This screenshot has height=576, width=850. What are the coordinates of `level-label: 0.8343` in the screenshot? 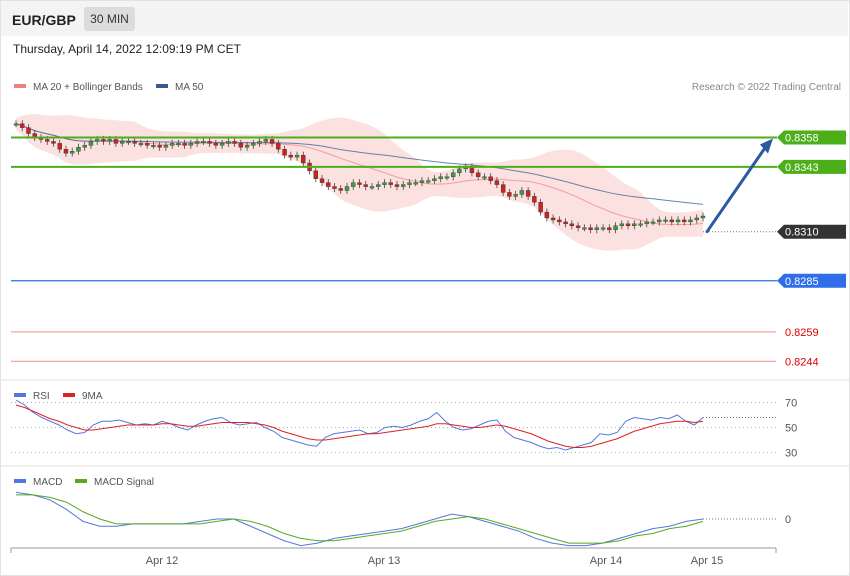 It's located at (802, 168).